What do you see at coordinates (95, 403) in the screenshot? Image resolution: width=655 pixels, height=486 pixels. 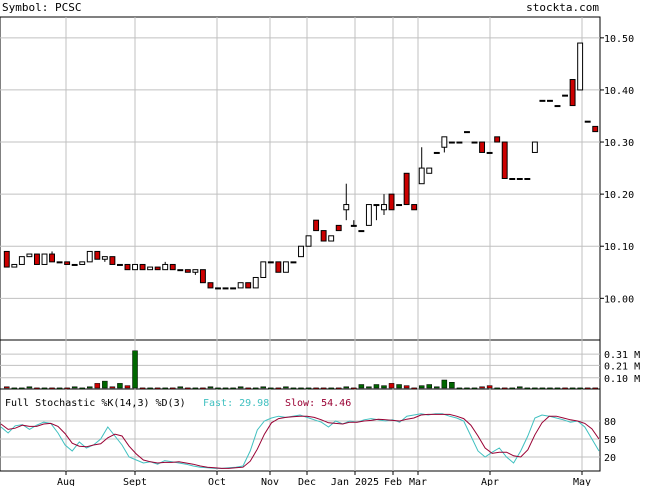 I see `stochastic-title: Full Stochastic %K(14,3) %D(3)` at bounding box center [95, 403].